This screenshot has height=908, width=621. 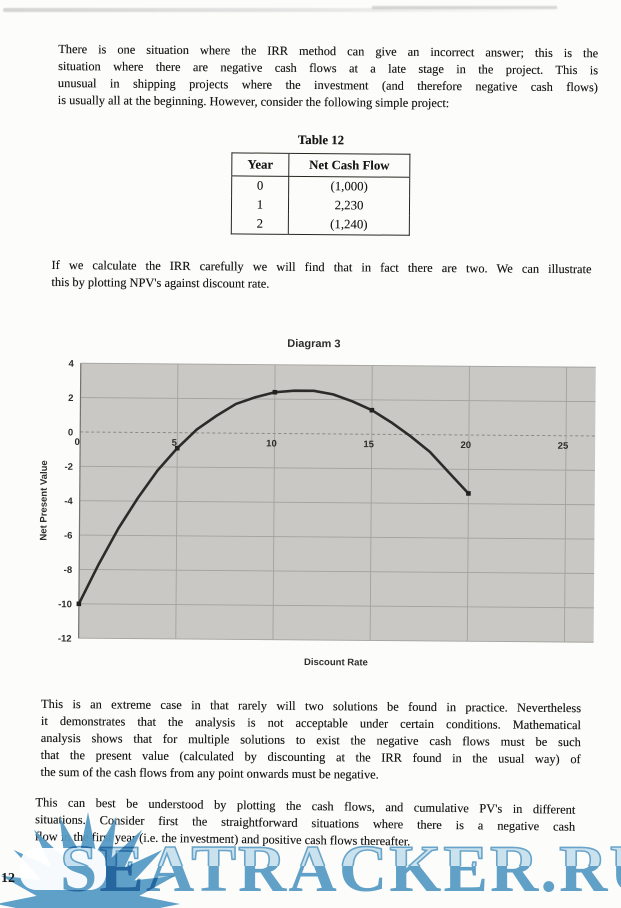 I want to click on x-tick-label: 20, so click(x=465, y=445).